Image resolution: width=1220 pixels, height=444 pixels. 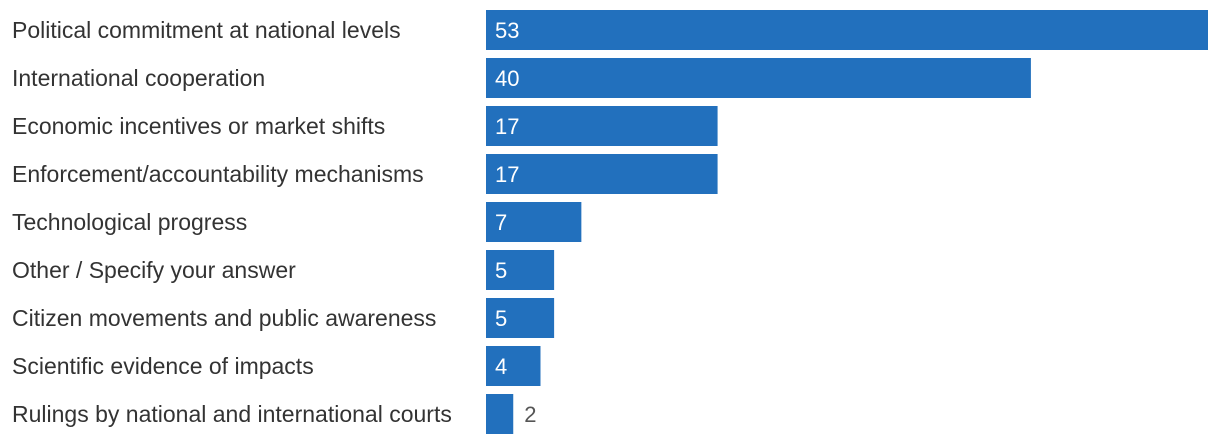 I want to click on bar-row: Enforcement/accountability mechanisms 17, so click(x=365, y=174).